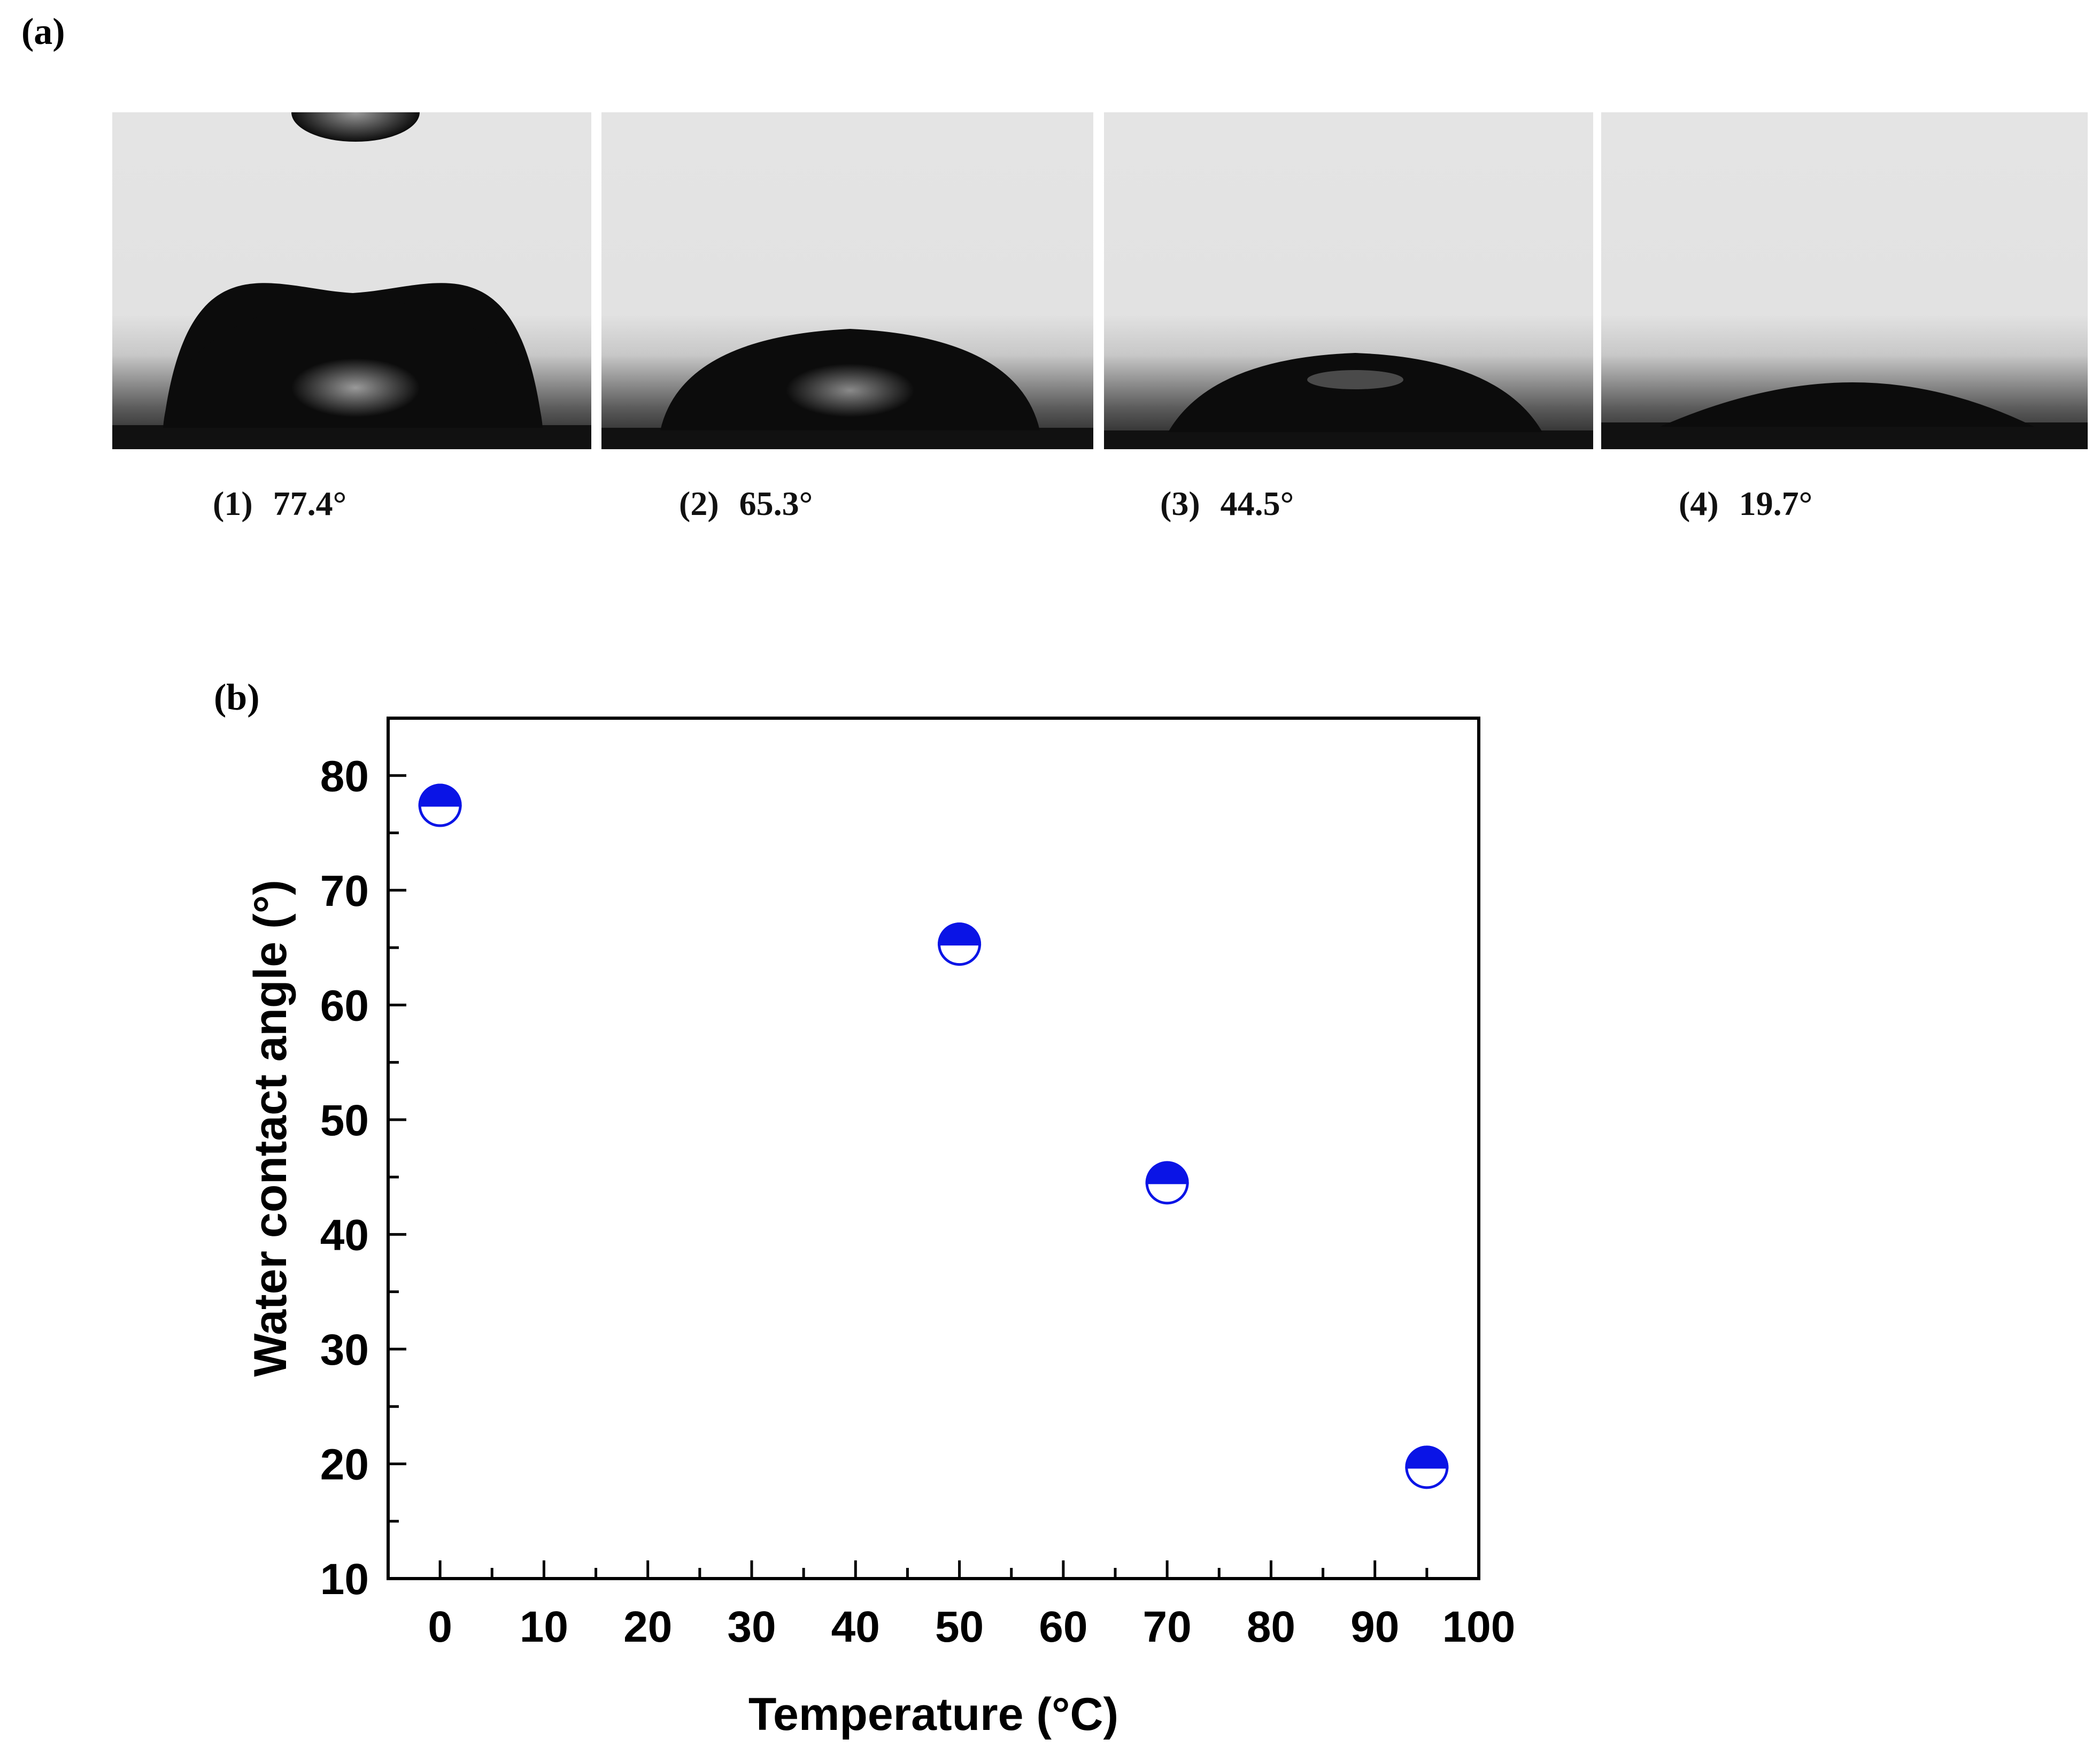 The image size is (2100, 1762). What do you see at coordinates (855, 1627) in the screenshot?
I see `x-tick-label: 40` at bounding box center [855, 1627].